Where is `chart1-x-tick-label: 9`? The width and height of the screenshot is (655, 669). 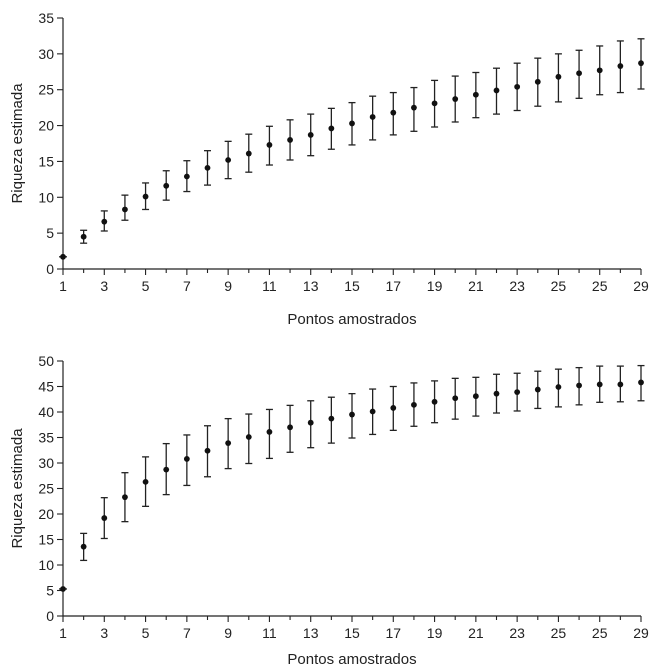 chart1-x-tick-label: 9 is located at coordinates (228, 286).